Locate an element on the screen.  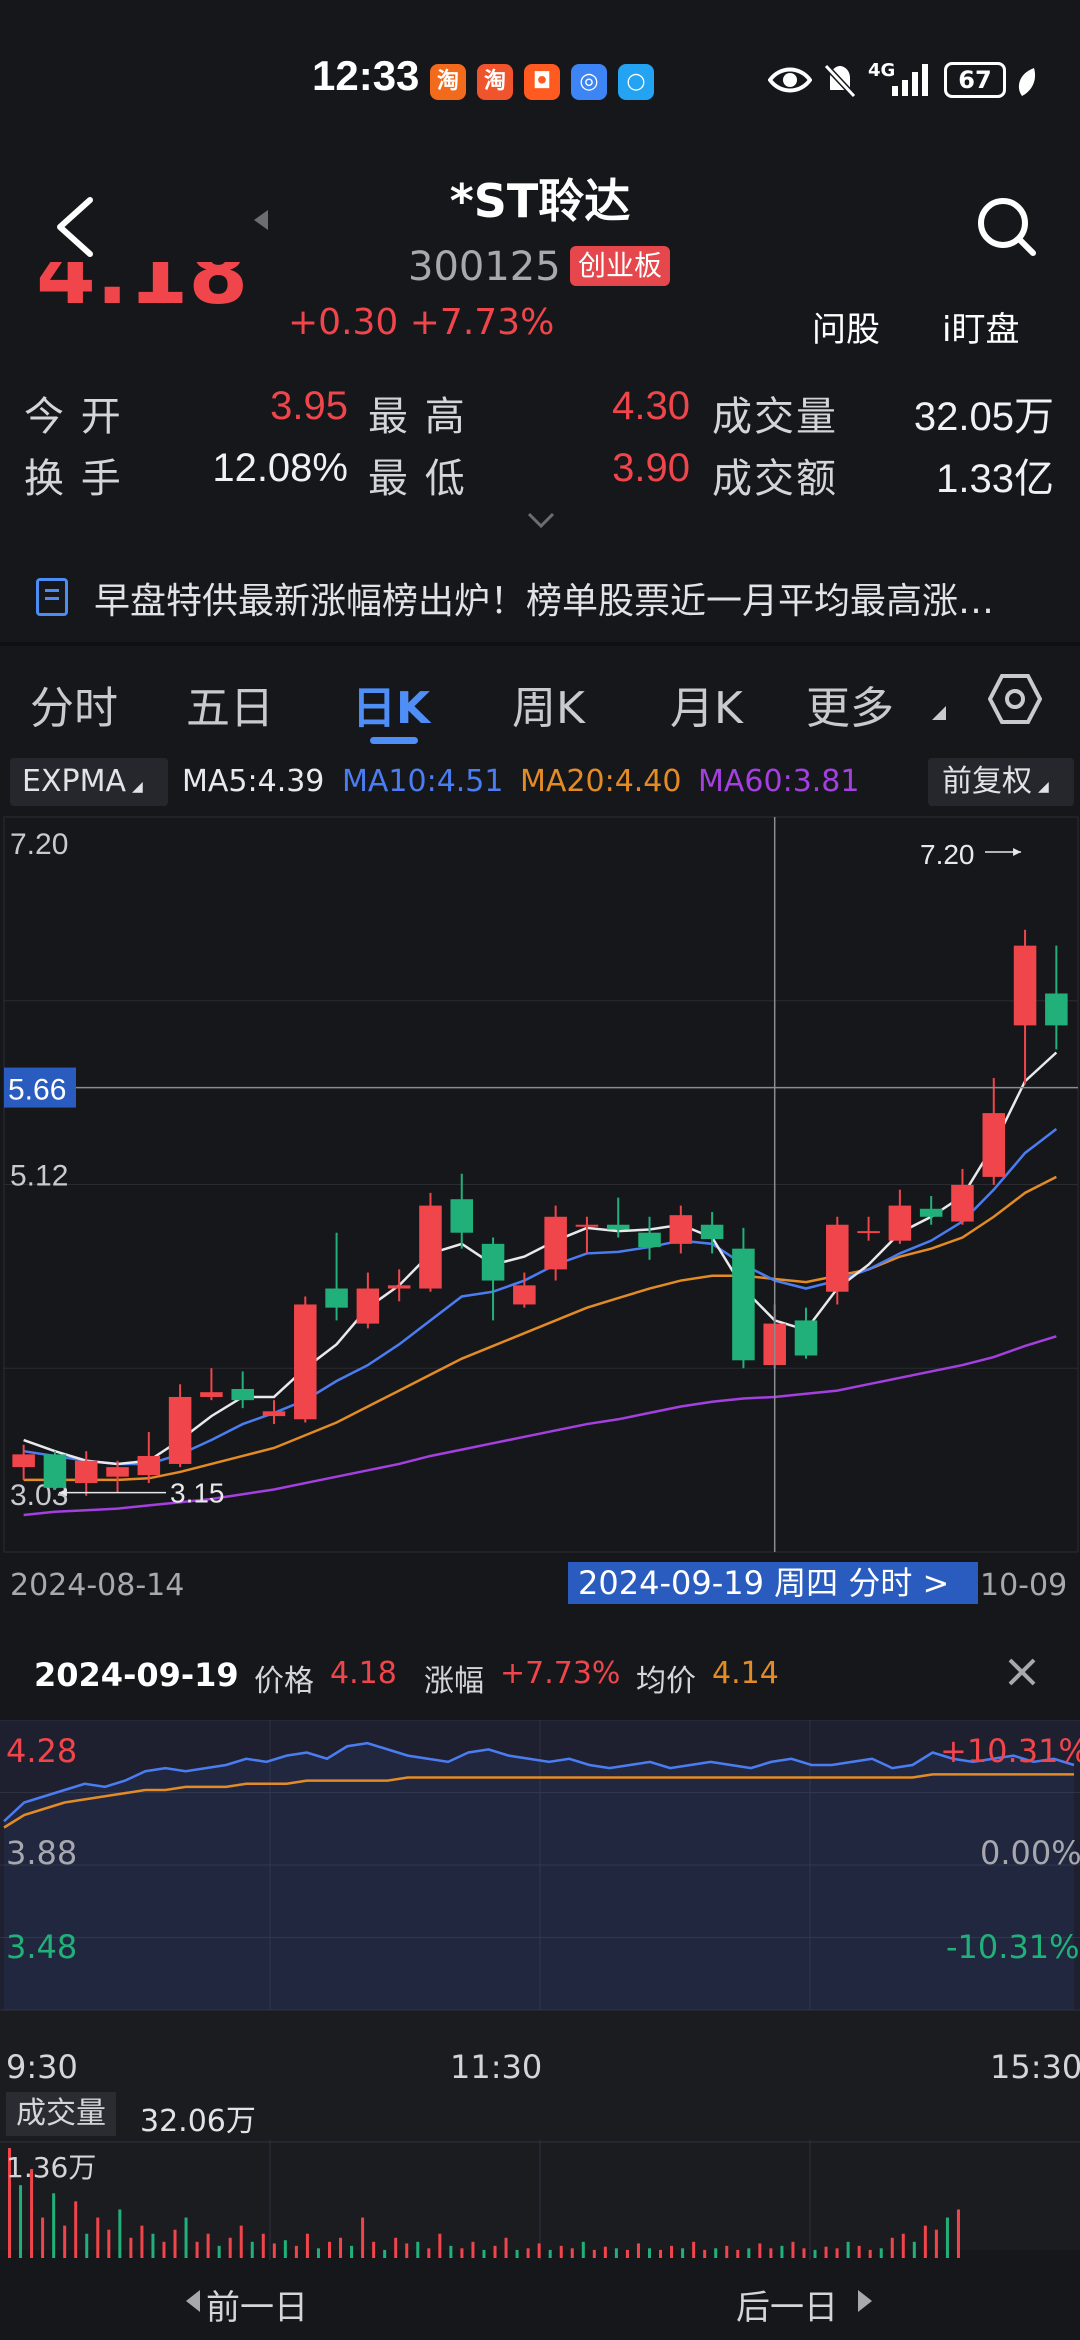
y-top-label: 4.28 is located at coordinates (42, 1751).